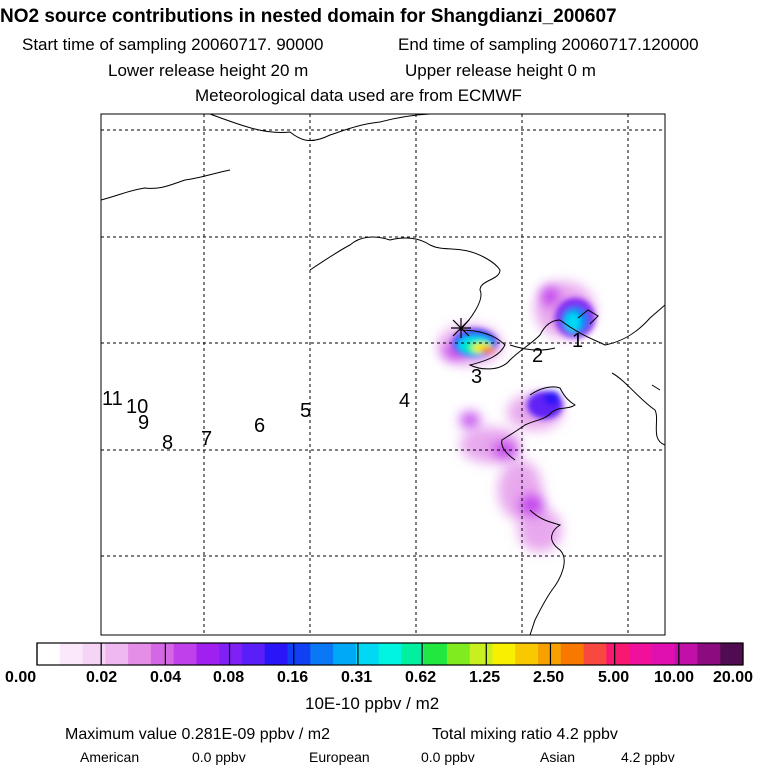  I want to click on asian-value: 4.2 ppbv, so click(648, 757).